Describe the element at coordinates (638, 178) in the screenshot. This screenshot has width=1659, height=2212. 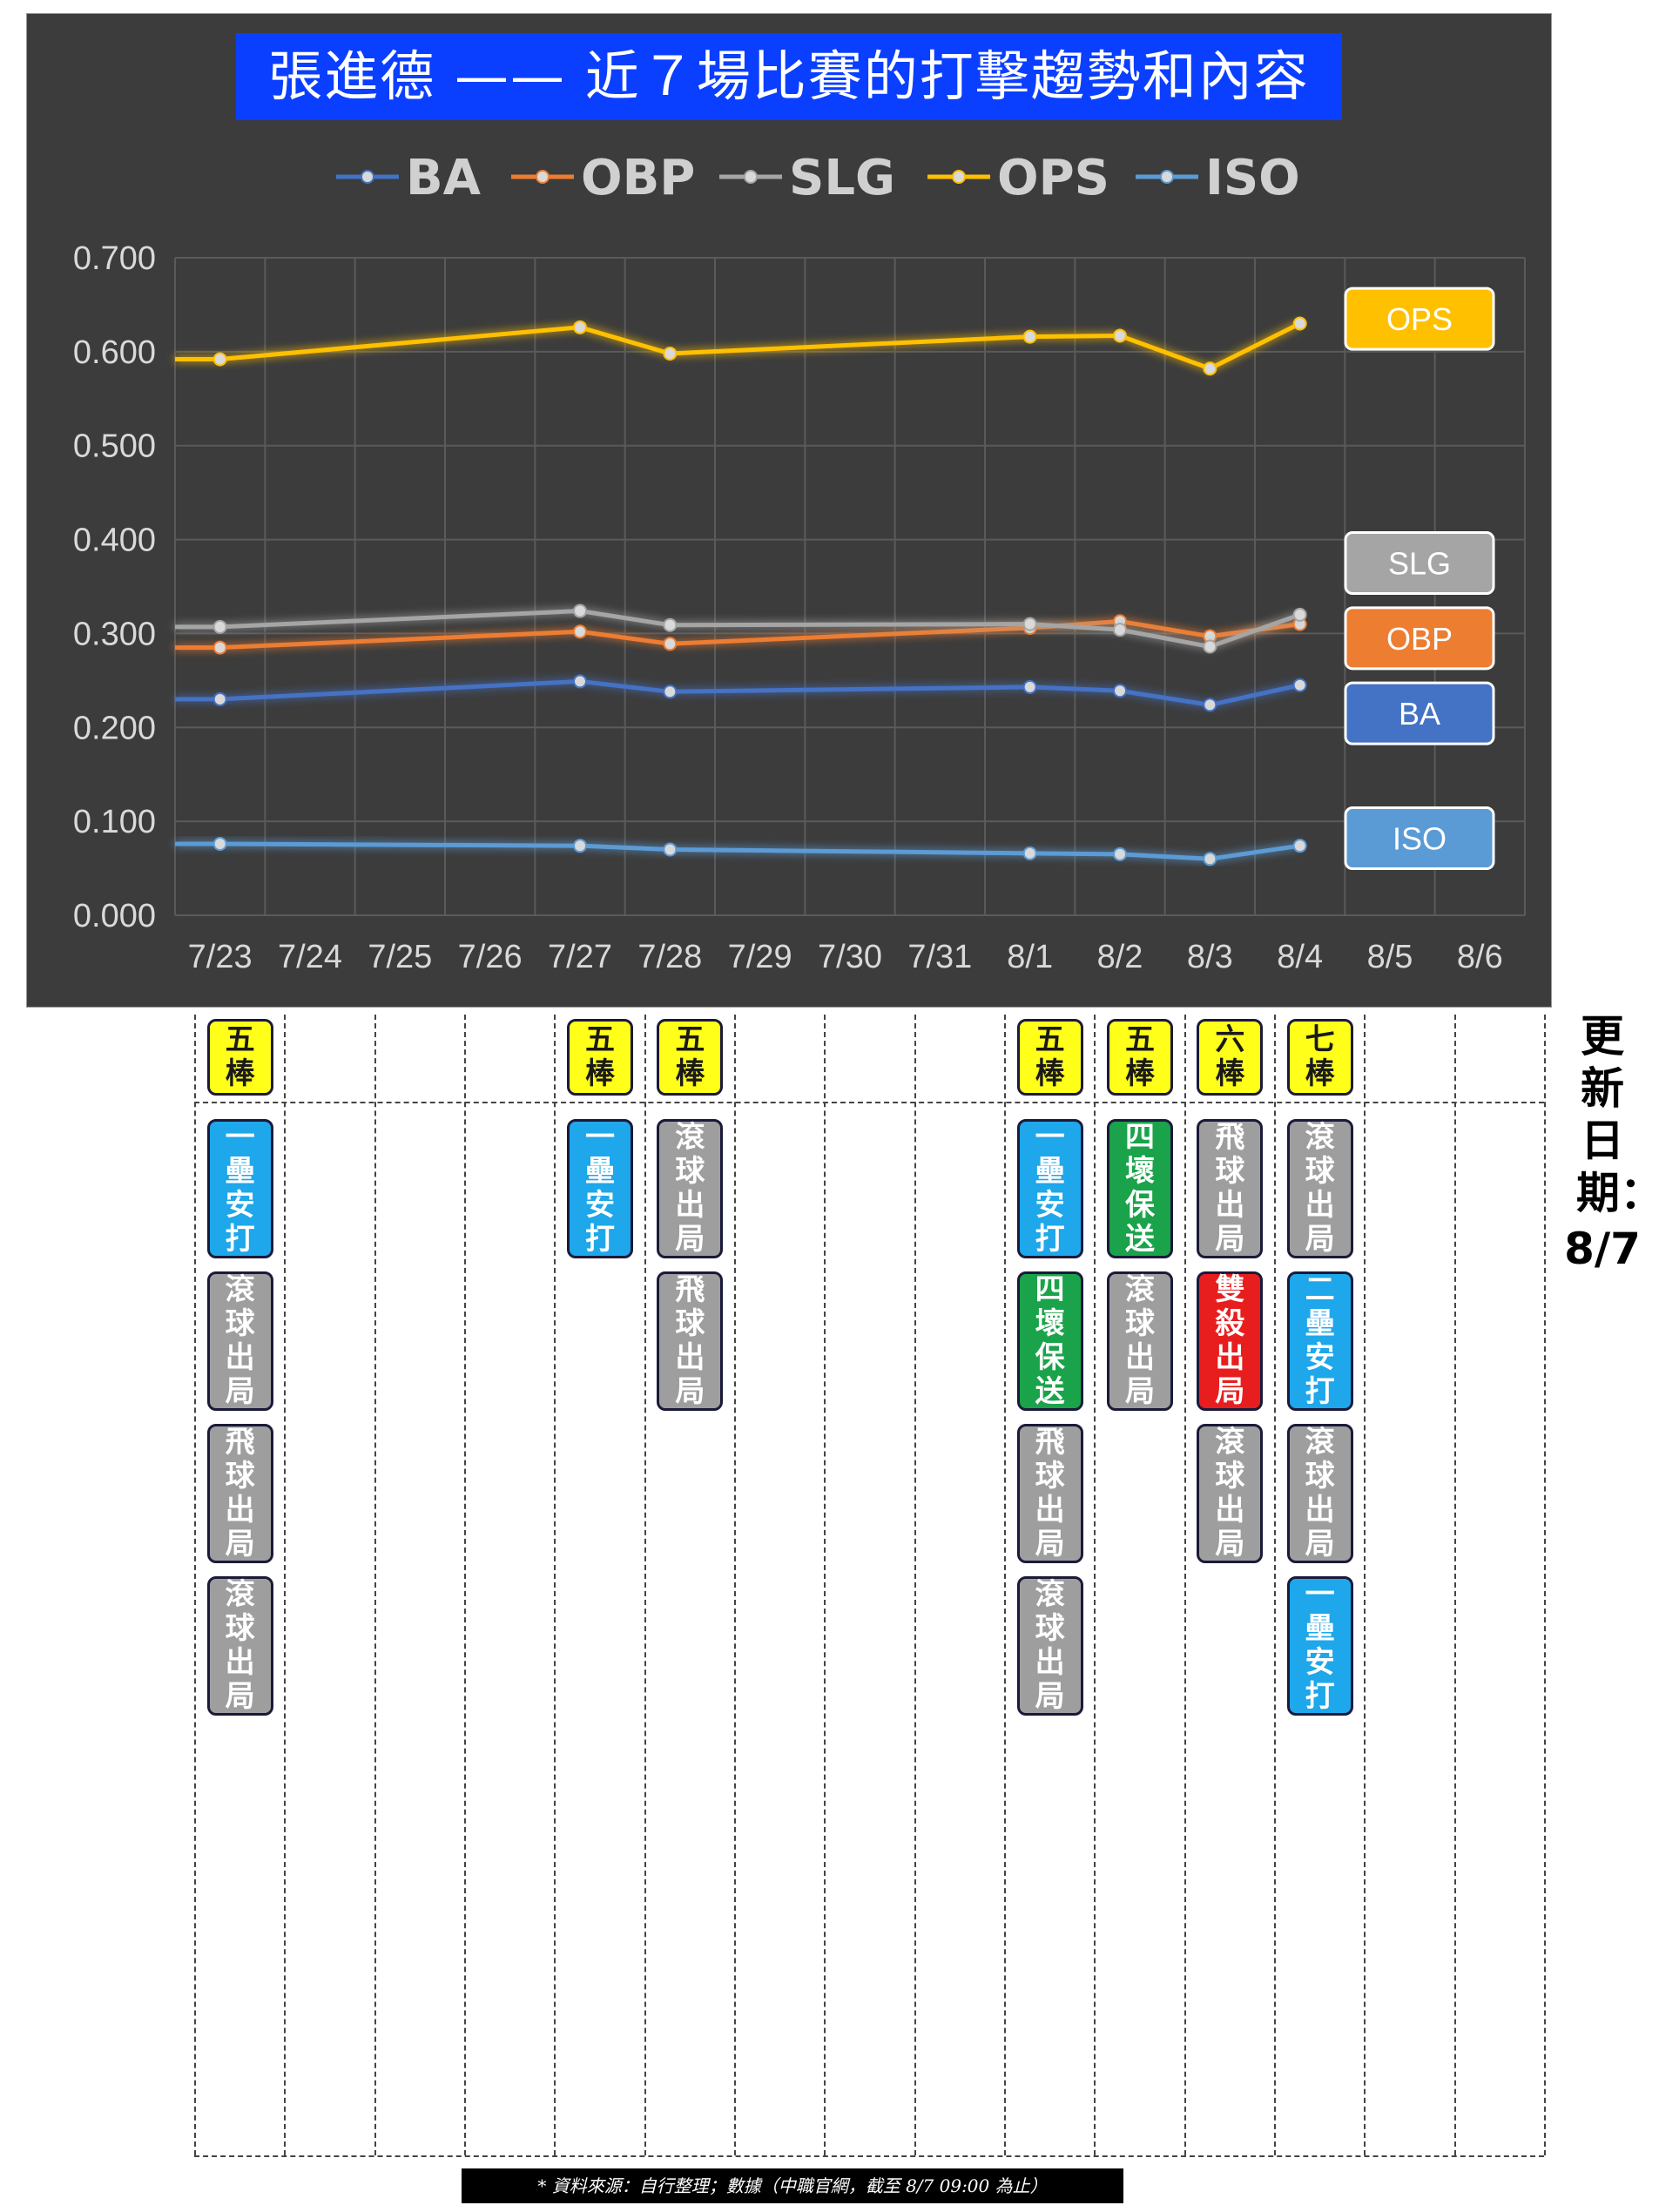
I see `legend-label-obp: OBP` at that location.